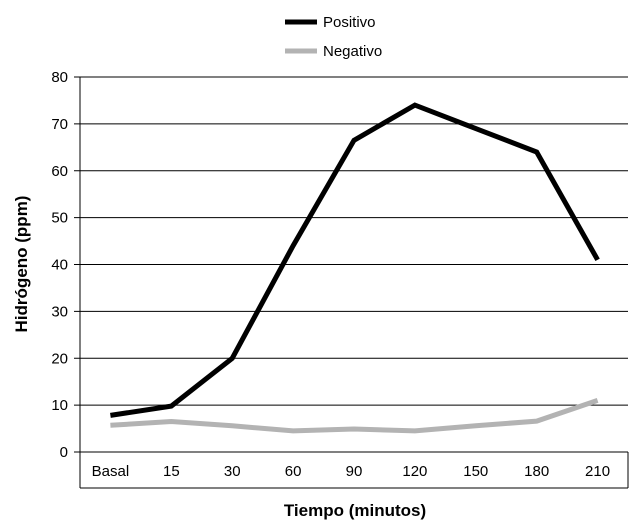 Image resolution: width=641 pixels, height=524 pixels. I want to click on x-tick-label: 30, so click(232, 471).